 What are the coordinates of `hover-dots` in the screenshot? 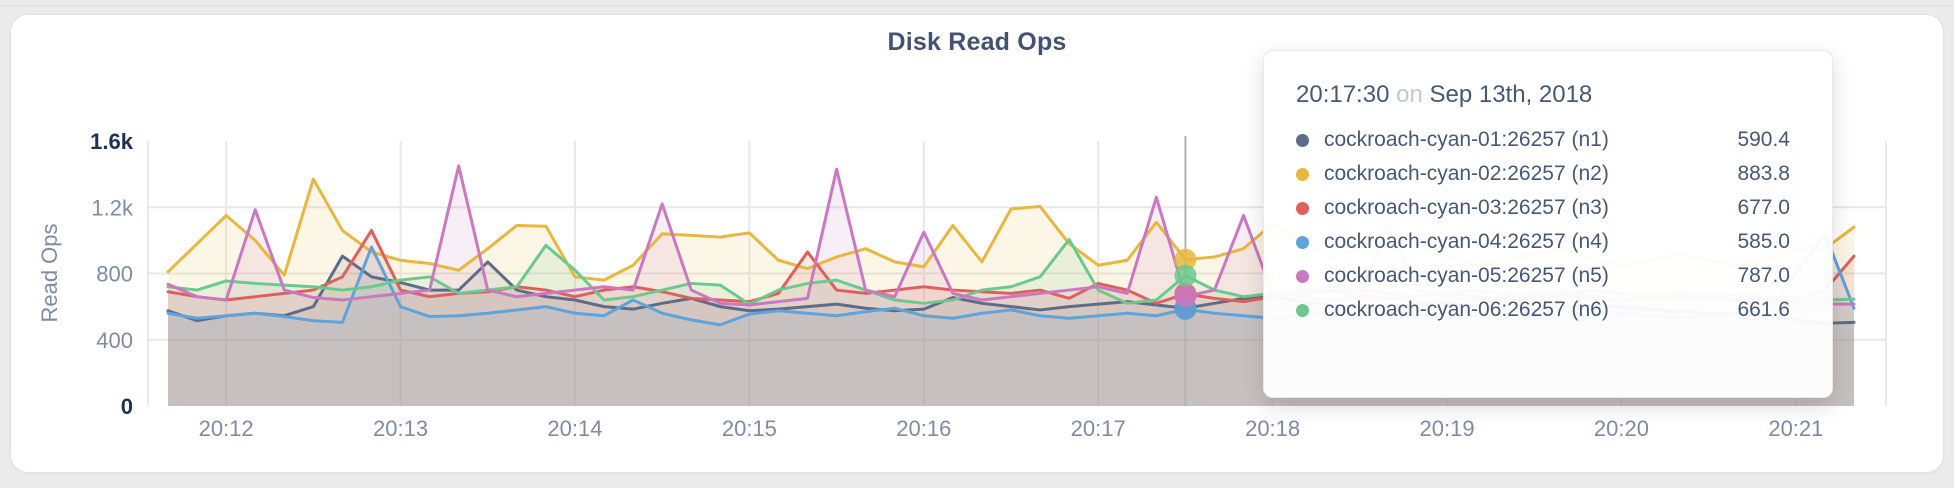 It's located at (1185, 284).